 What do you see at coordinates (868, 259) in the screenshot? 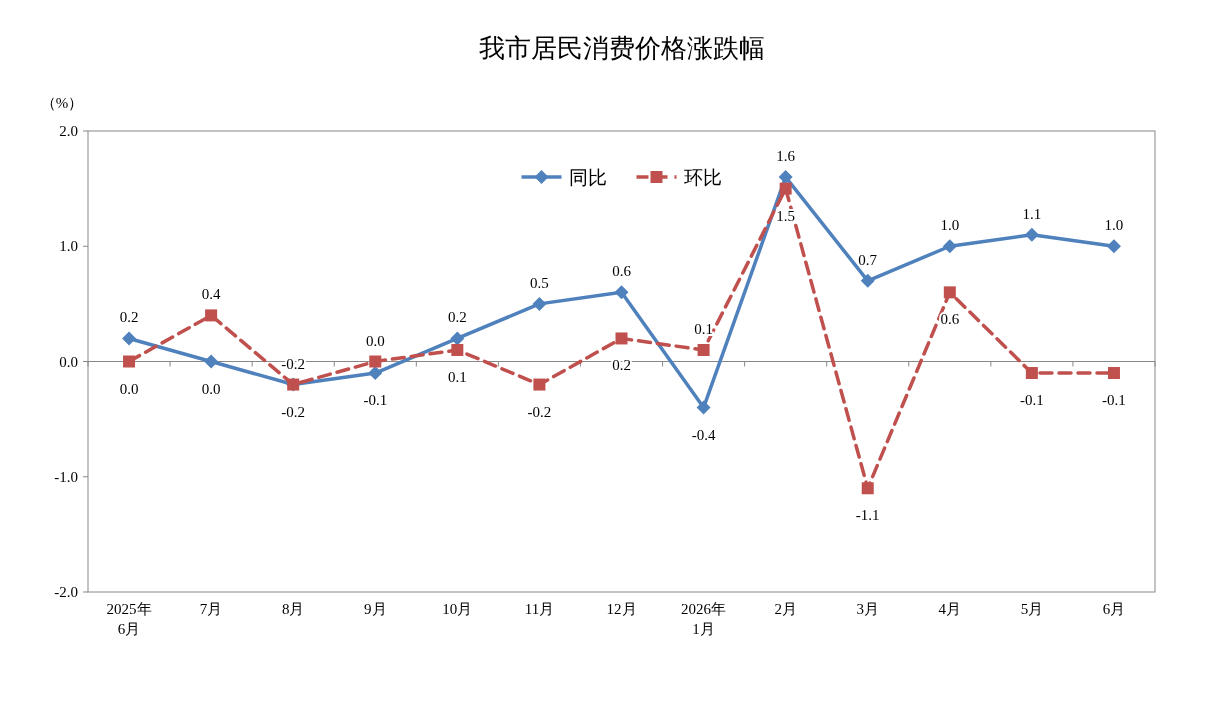
I see `data-label: 0.7` at bounding box center [868, 259].